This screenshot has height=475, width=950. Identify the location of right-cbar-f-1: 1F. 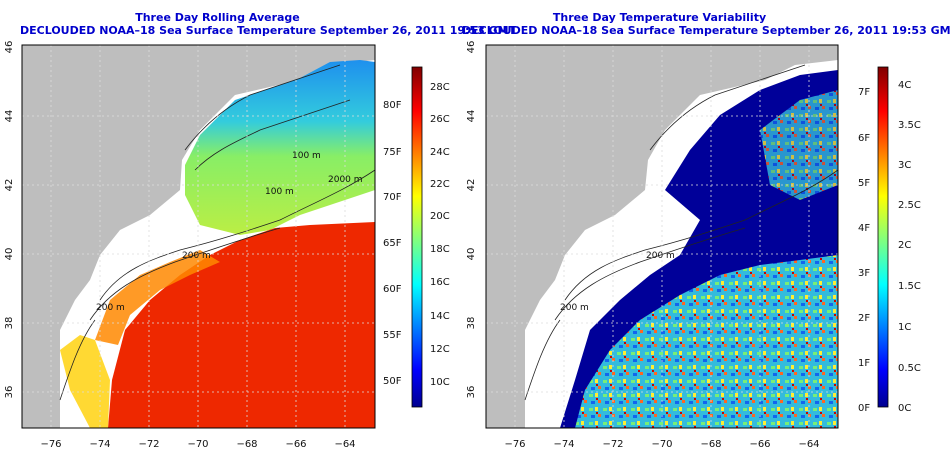
(864, 363).